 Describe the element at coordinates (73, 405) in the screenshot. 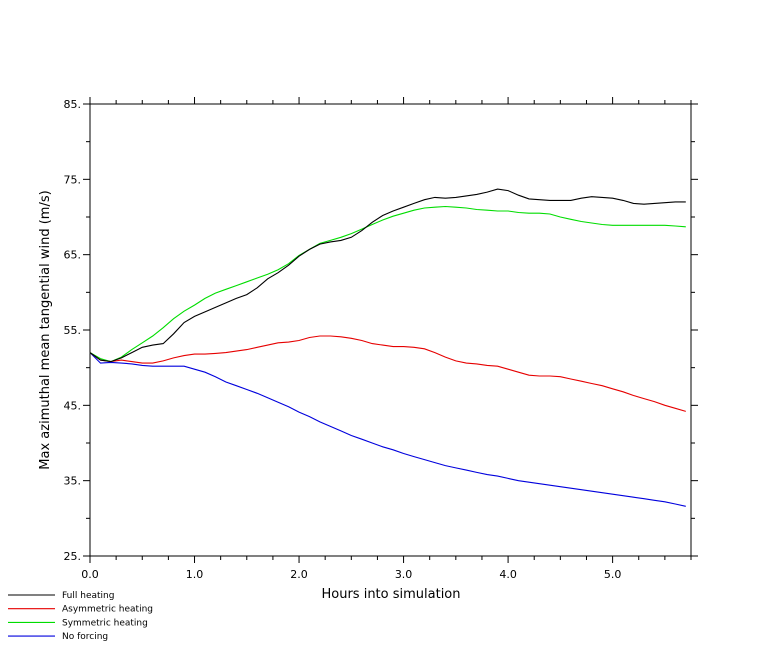

I see `y-tick-label: 45.` at that location.